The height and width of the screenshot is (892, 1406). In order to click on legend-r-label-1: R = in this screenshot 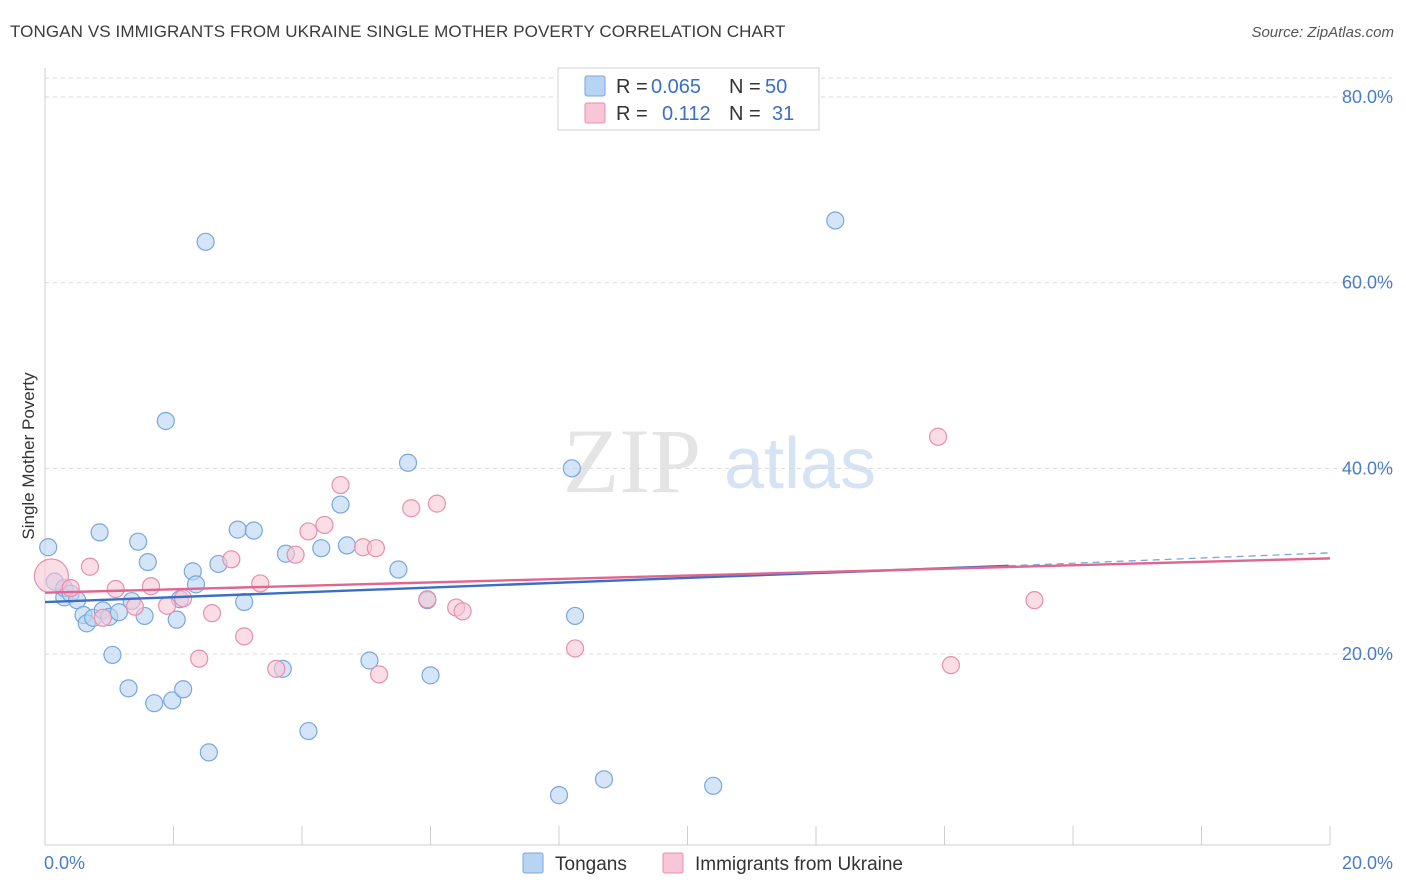, I will do `click(632, 87)`.